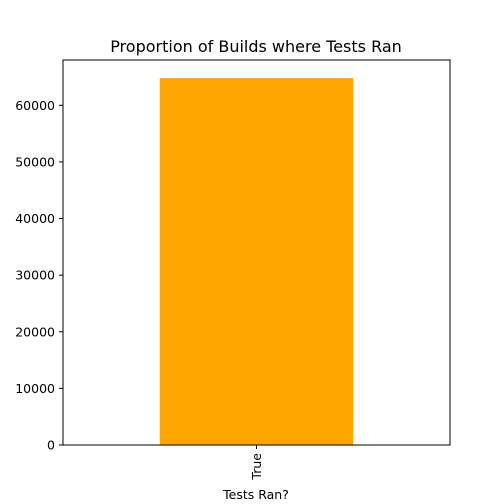 The width and height of the screenshot is (500, 504). I want to click on y-tick-label: 30000, so click(35, 275).